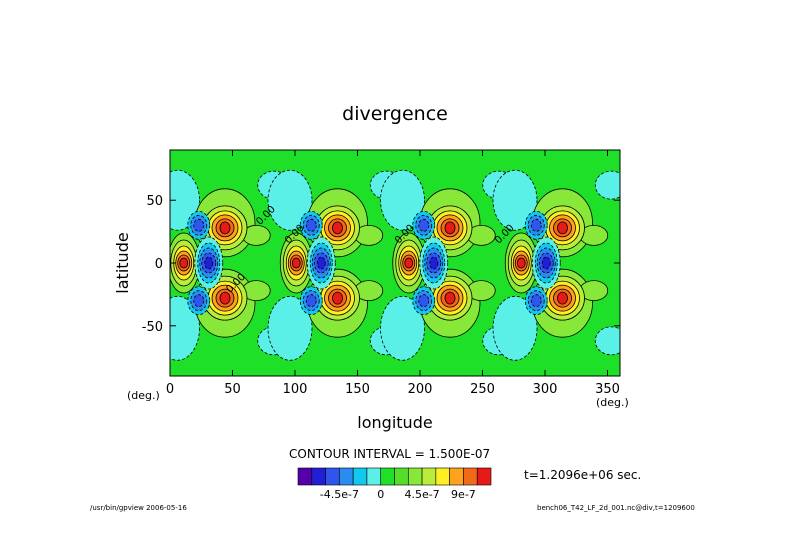 The image size is (789, 558). I want to click on y-tick-label: 50, so click(154, 201).